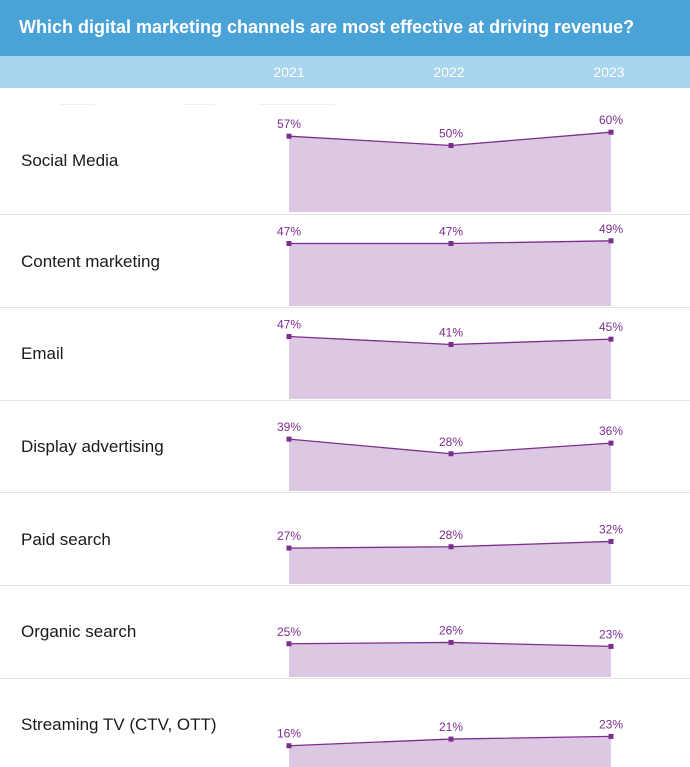 The image size is (690, 767). Describe the element at coordinates (289, 746) in the screenshot. I see `point-streaming-tv-ctv-ott-2021` at that location.